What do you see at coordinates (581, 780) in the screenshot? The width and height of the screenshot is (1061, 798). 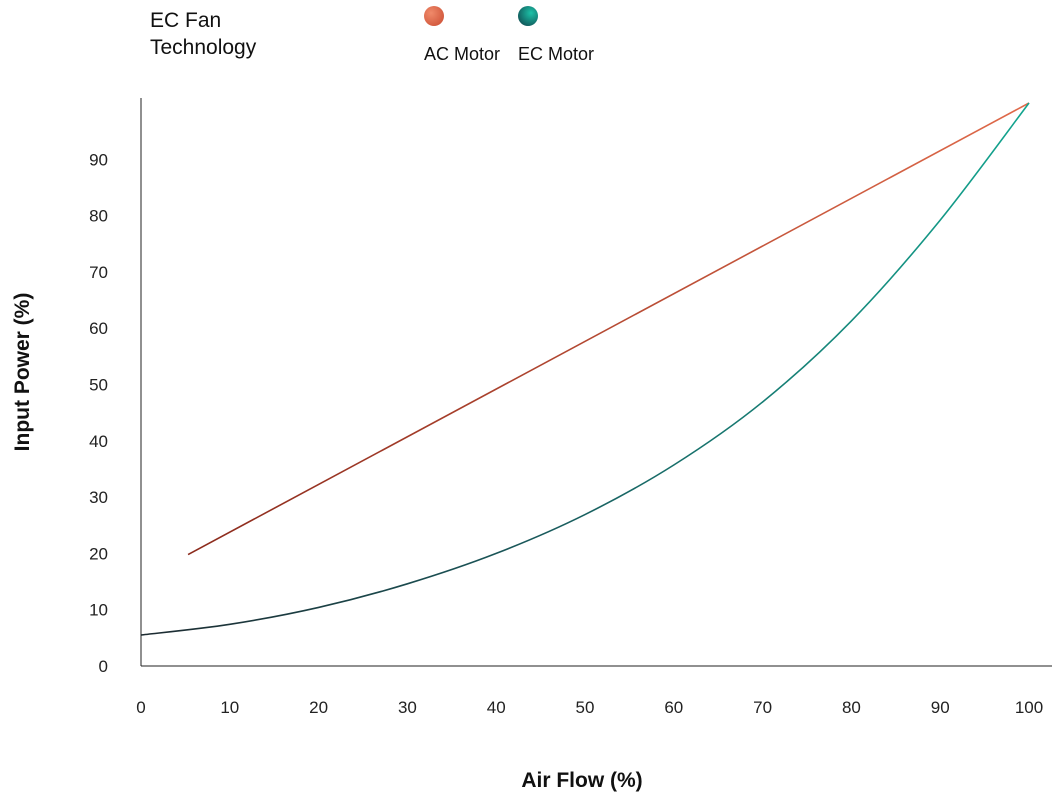 I see `x-axis-title: Air Flow (%)` at bounding box center [581, 780].